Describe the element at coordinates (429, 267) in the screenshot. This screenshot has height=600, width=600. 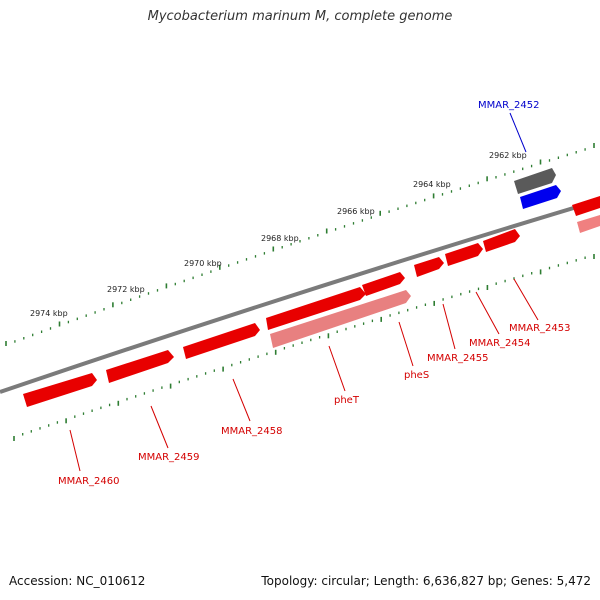
I see `gene-mmar-2455-arrow` at that location.